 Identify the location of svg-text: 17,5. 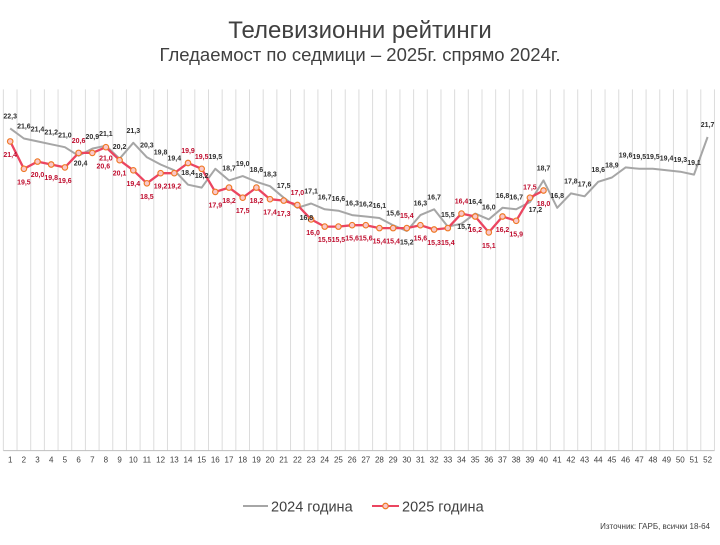
(243, 211).